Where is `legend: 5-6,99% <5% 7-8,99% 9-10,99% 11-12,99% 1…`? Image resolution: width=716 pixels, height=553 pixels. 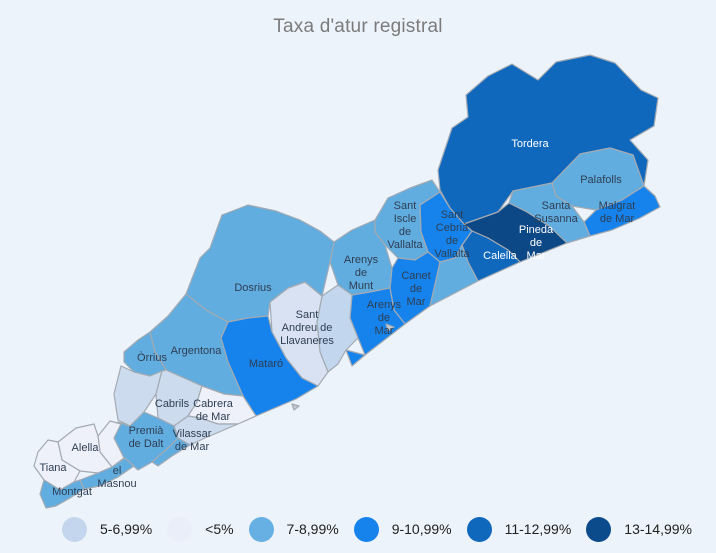 legend: 5-6,99% <5% 7-8,99% 9-10,99% 11-12,99% 1… is located at coordinates (377, 529).